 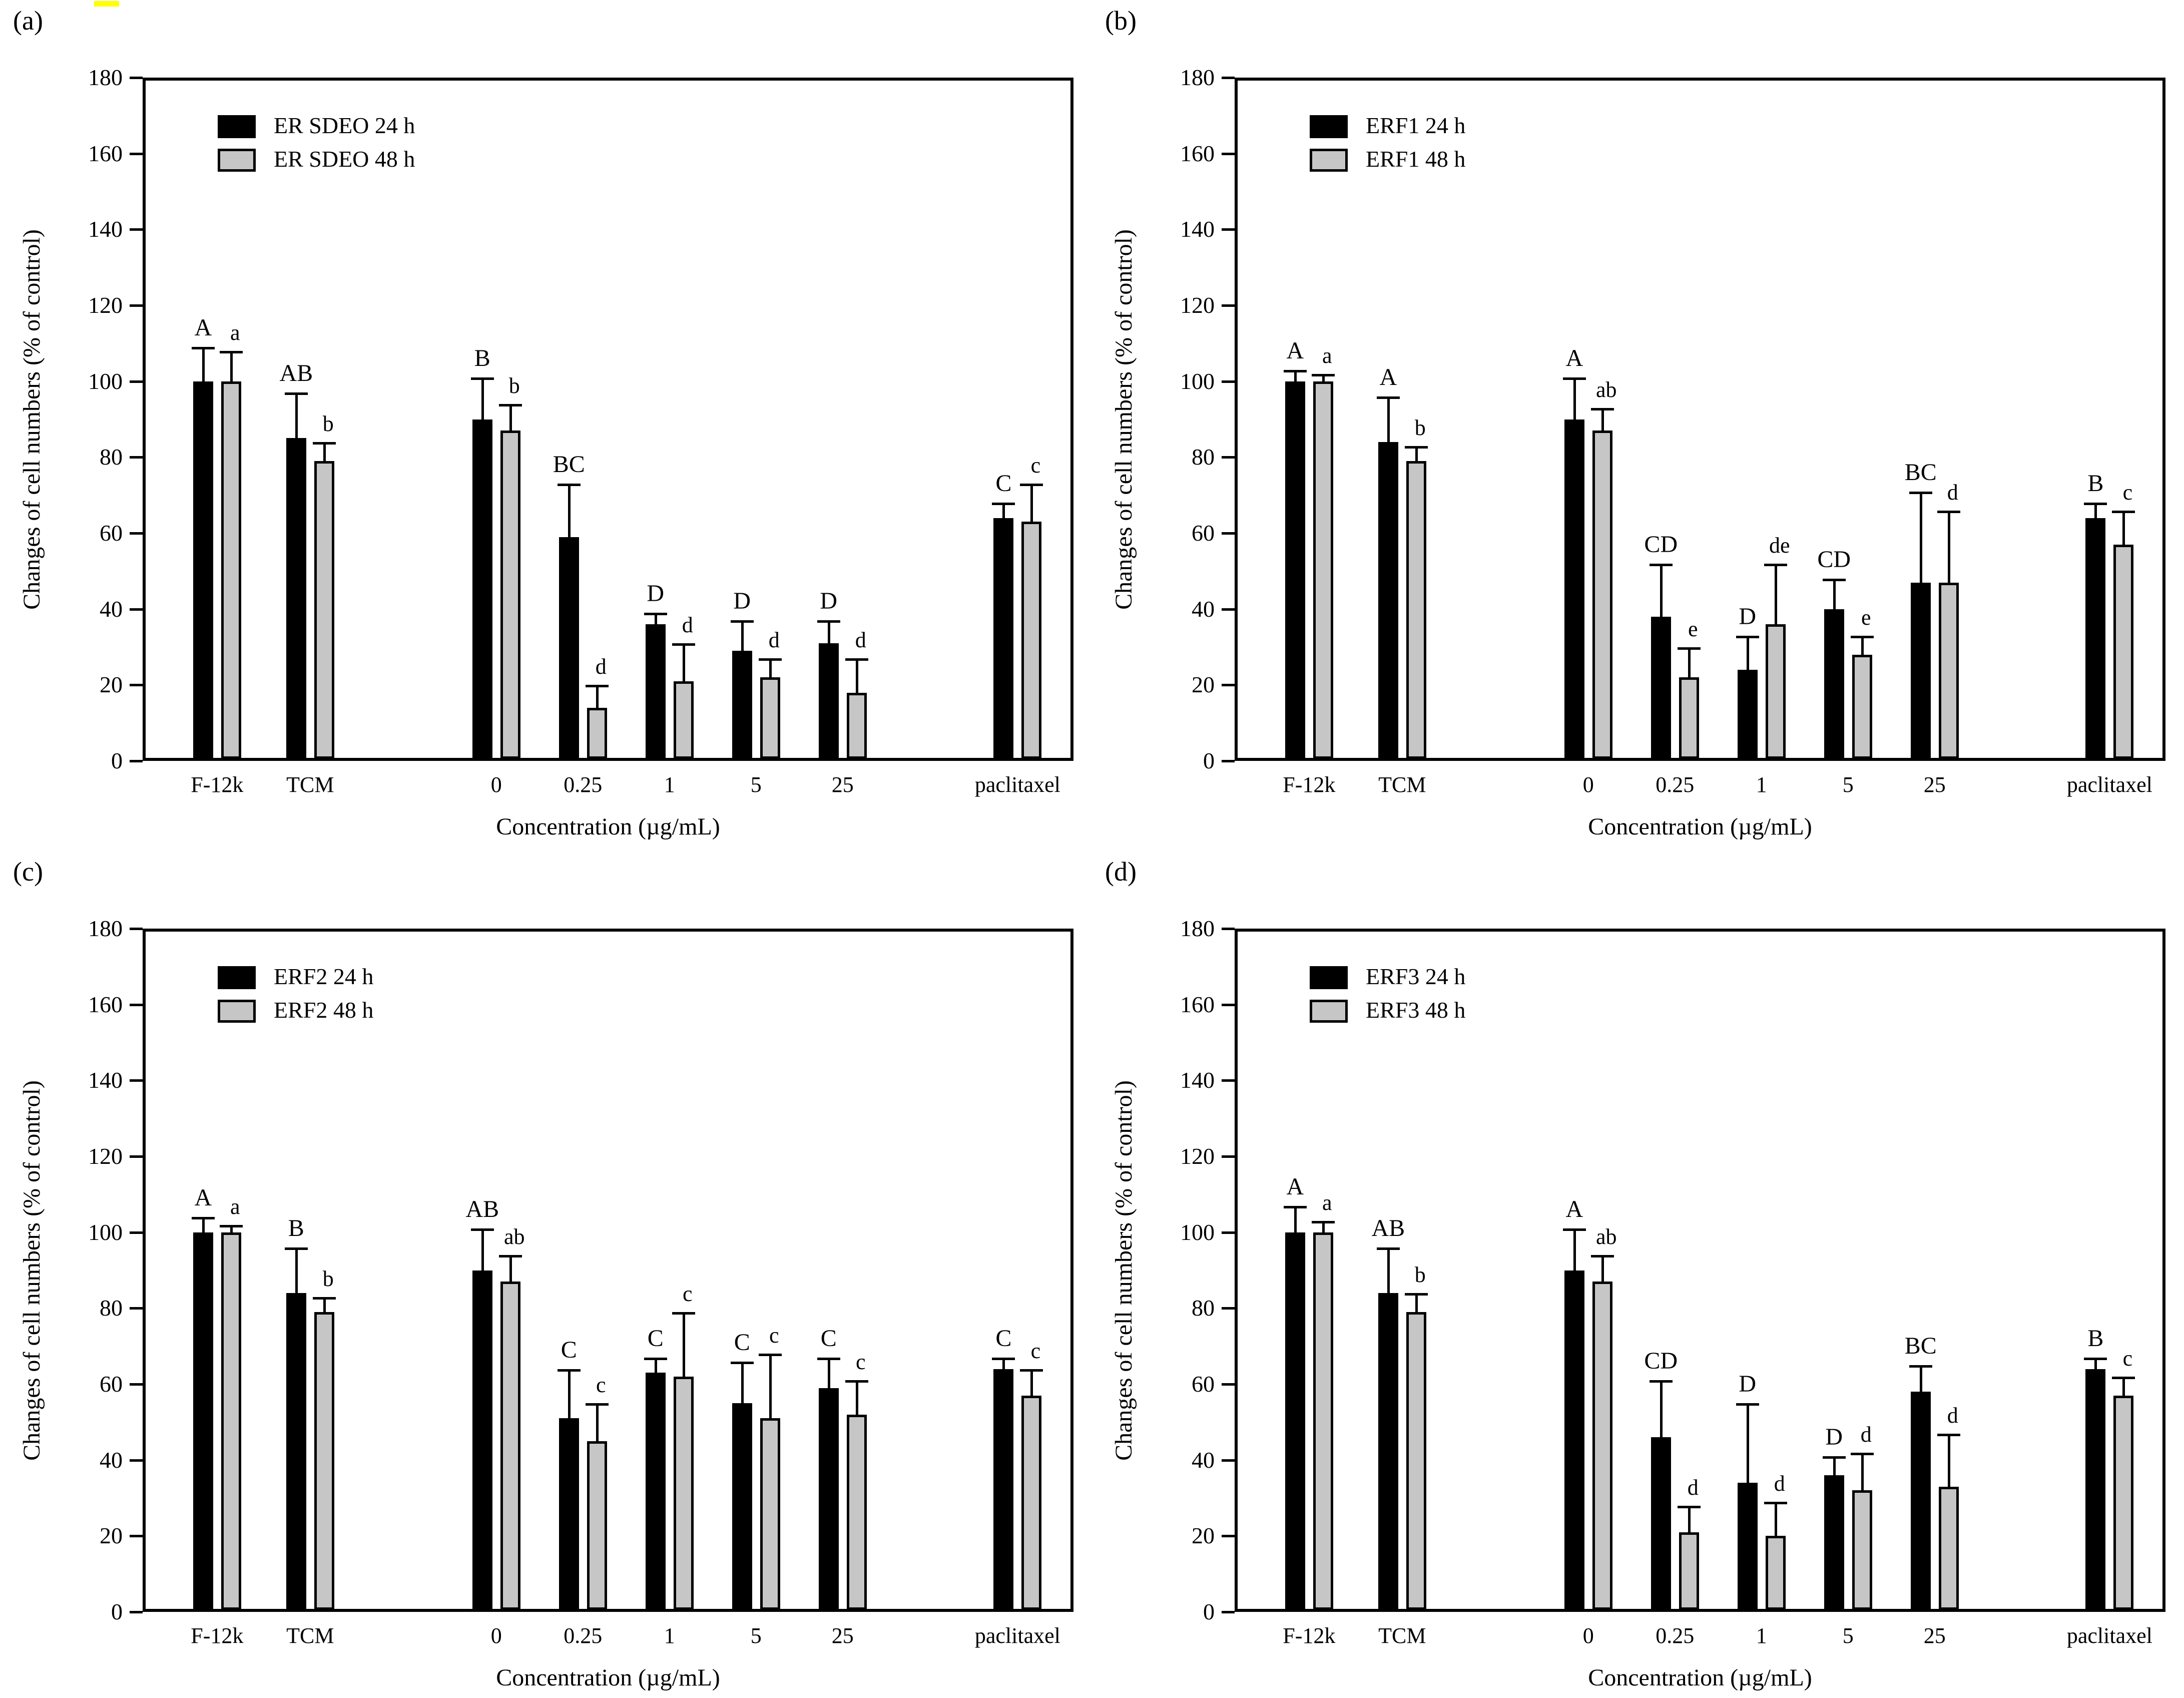 I want to click on sig-letter-25-24h: C, so click(x=828, y=1338).